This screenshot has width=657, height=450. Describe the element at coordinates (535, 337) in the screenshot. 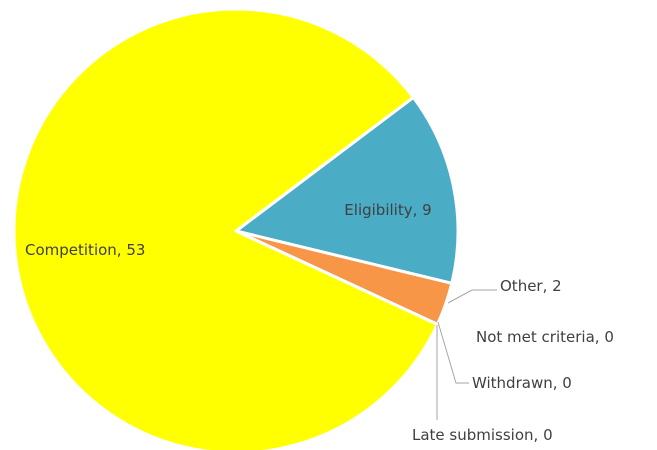

I see `label-name: Not met criteria` at that location.